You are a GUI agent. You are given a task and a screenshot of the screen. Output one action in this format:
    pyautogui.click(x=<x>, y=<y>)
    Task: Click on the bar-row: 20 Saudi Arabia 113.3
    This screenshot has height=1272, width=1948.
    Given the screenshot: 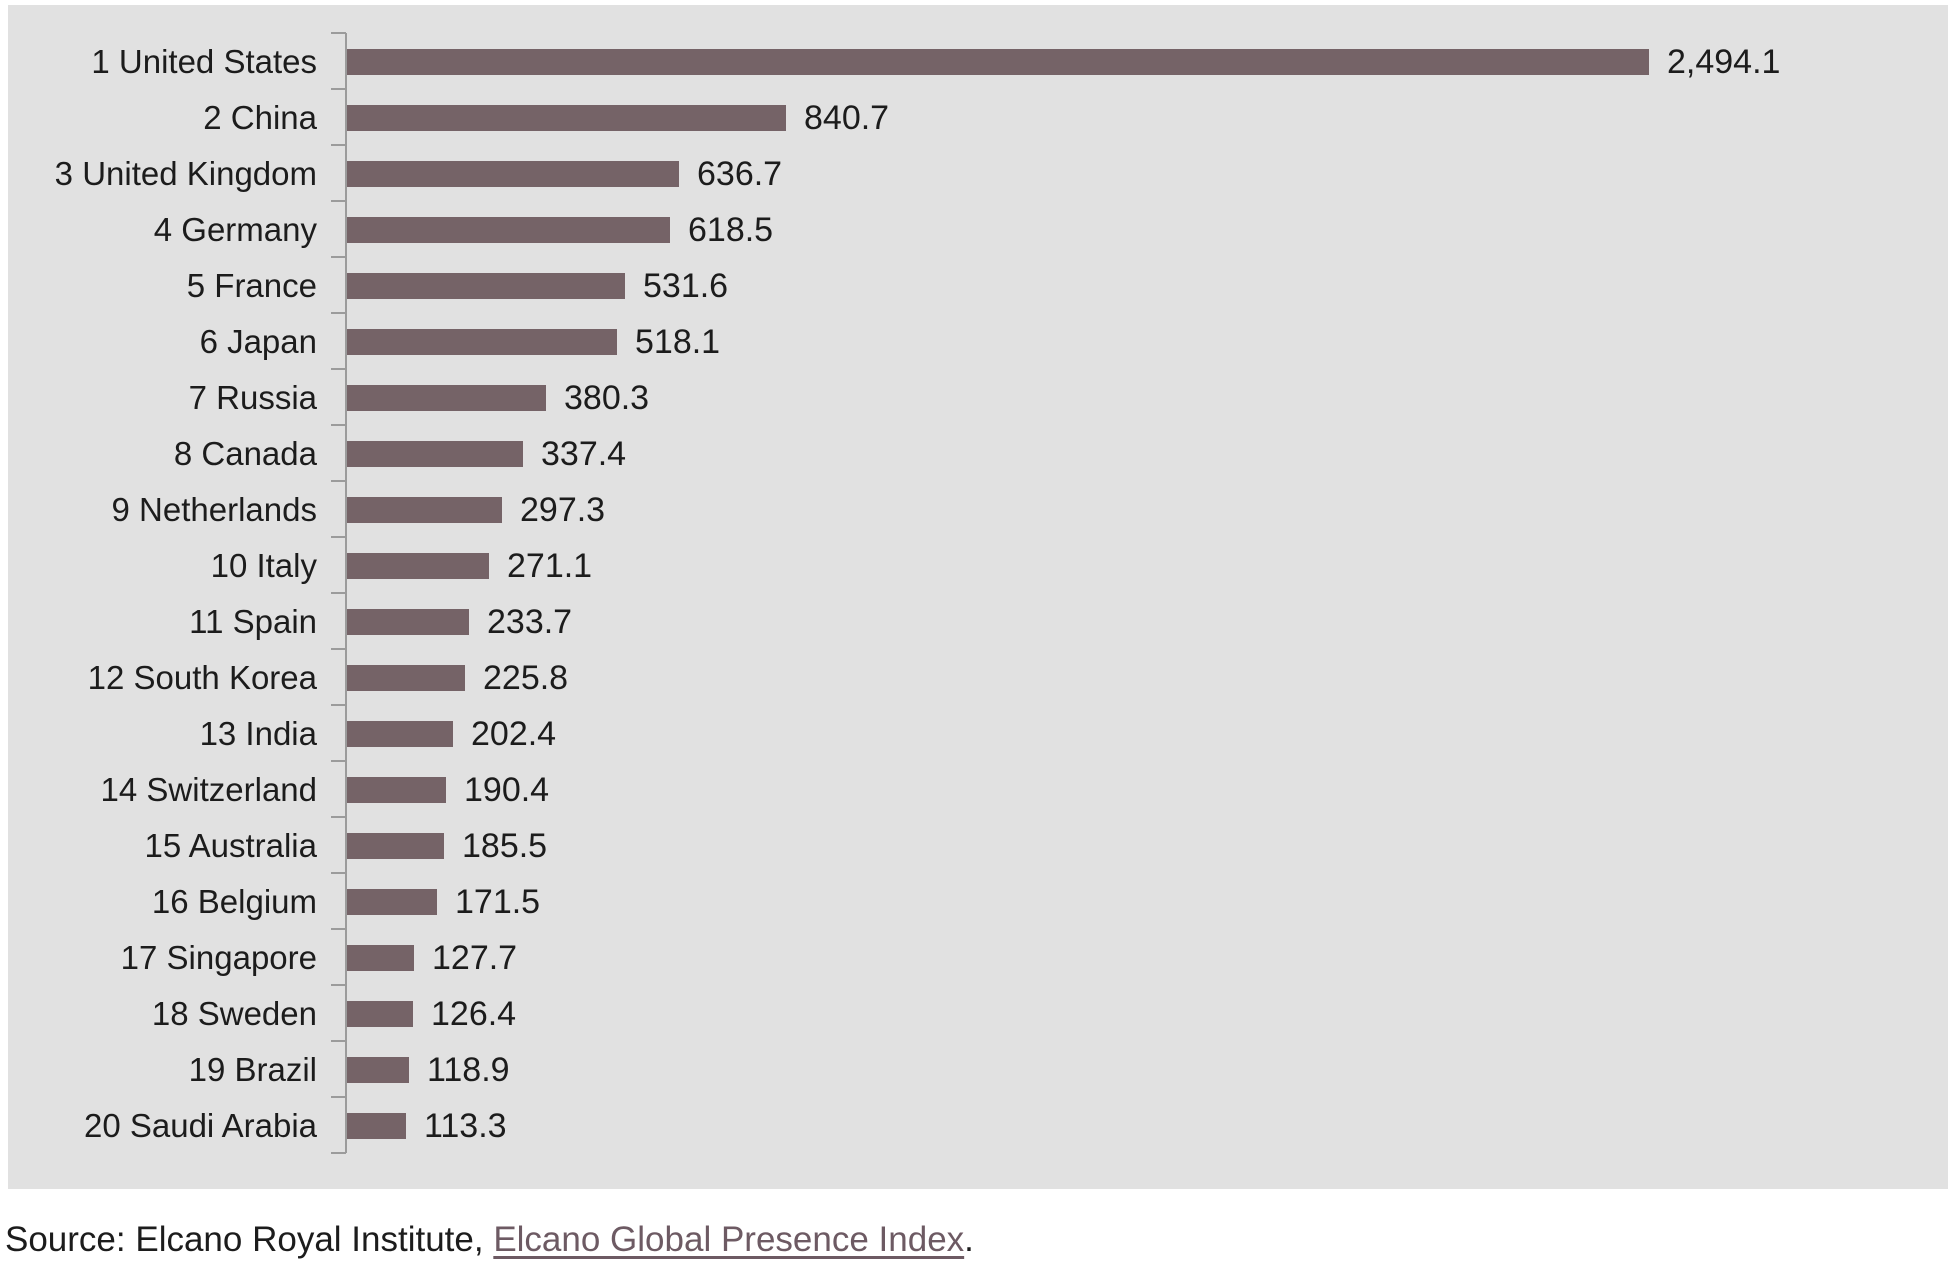 What is the action you would take?
    pyautogui.click(x=978, y=1125)
    